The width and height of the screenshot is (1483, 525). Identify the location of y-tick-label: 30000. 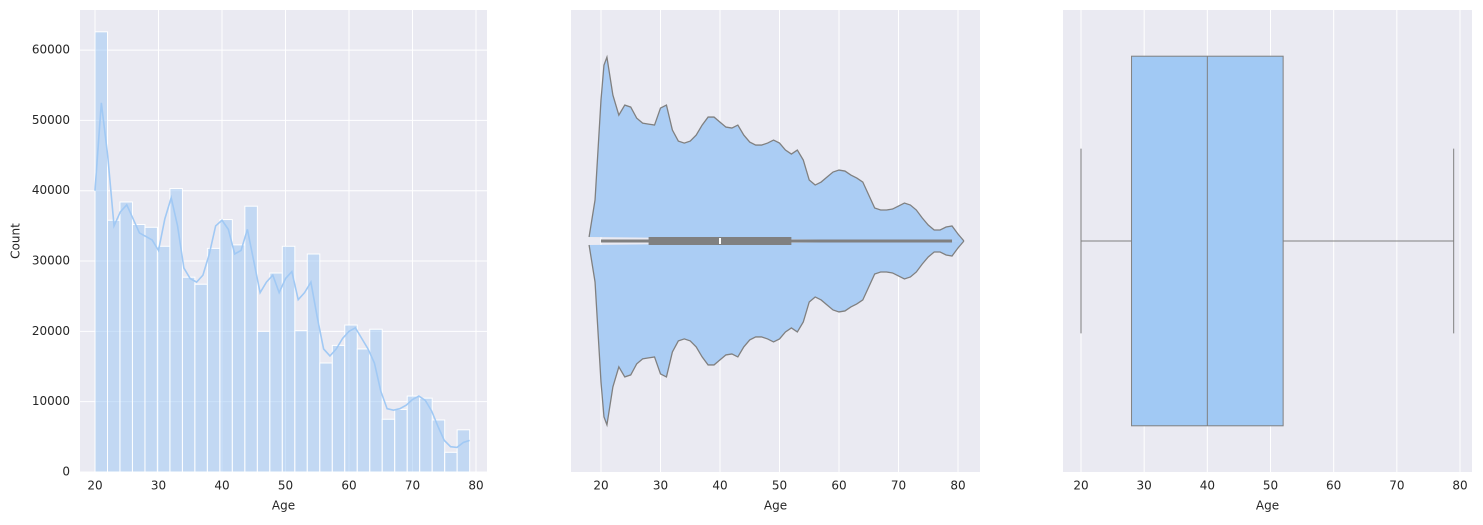
(51, 261).